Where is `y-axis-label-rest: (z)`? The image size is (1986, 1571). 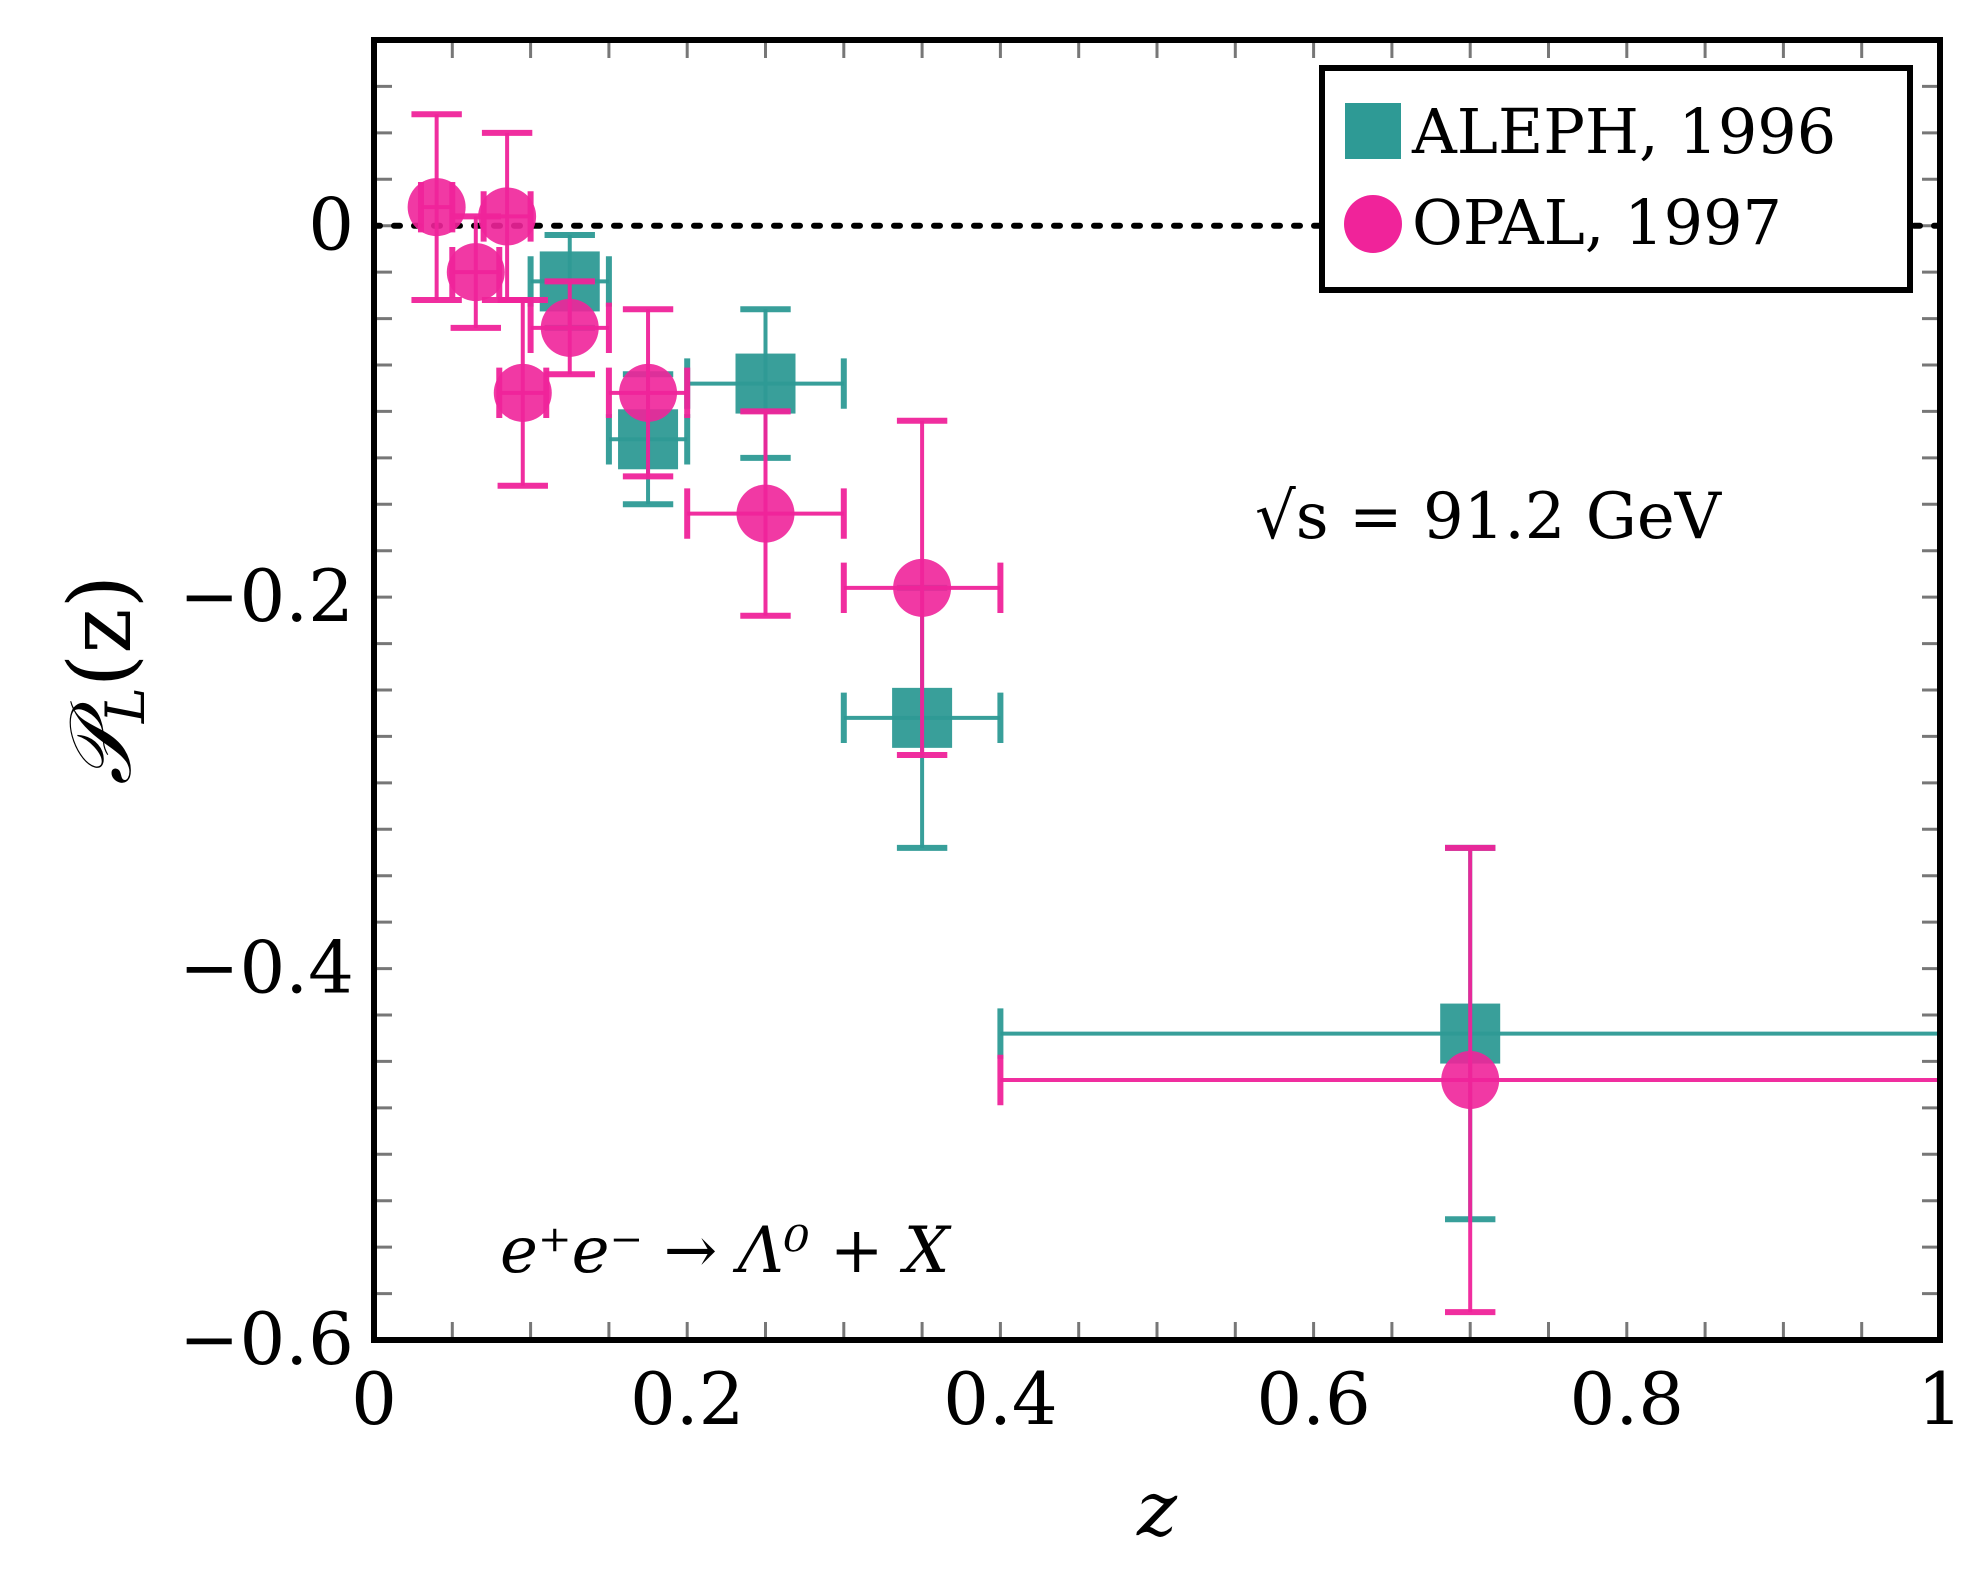 y-axis-label-rest: (z) is located at coordinates (101, 631).